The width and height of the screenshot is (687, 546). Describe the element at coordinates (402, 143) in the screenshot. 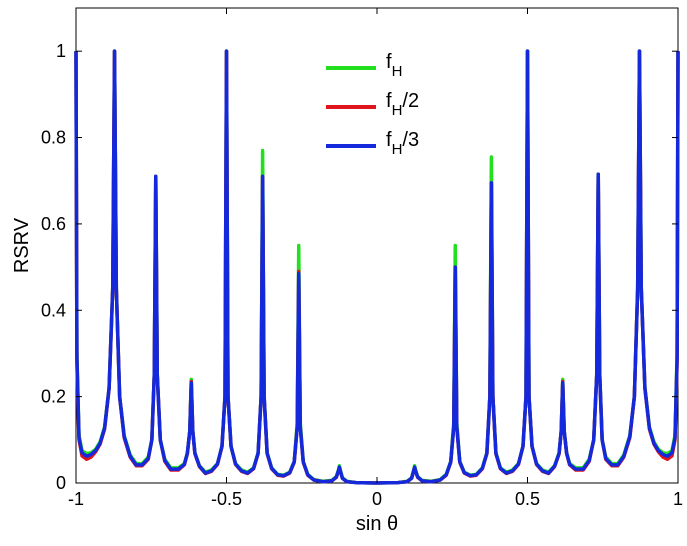

I see `legend-label-3: fH/3` at that location.